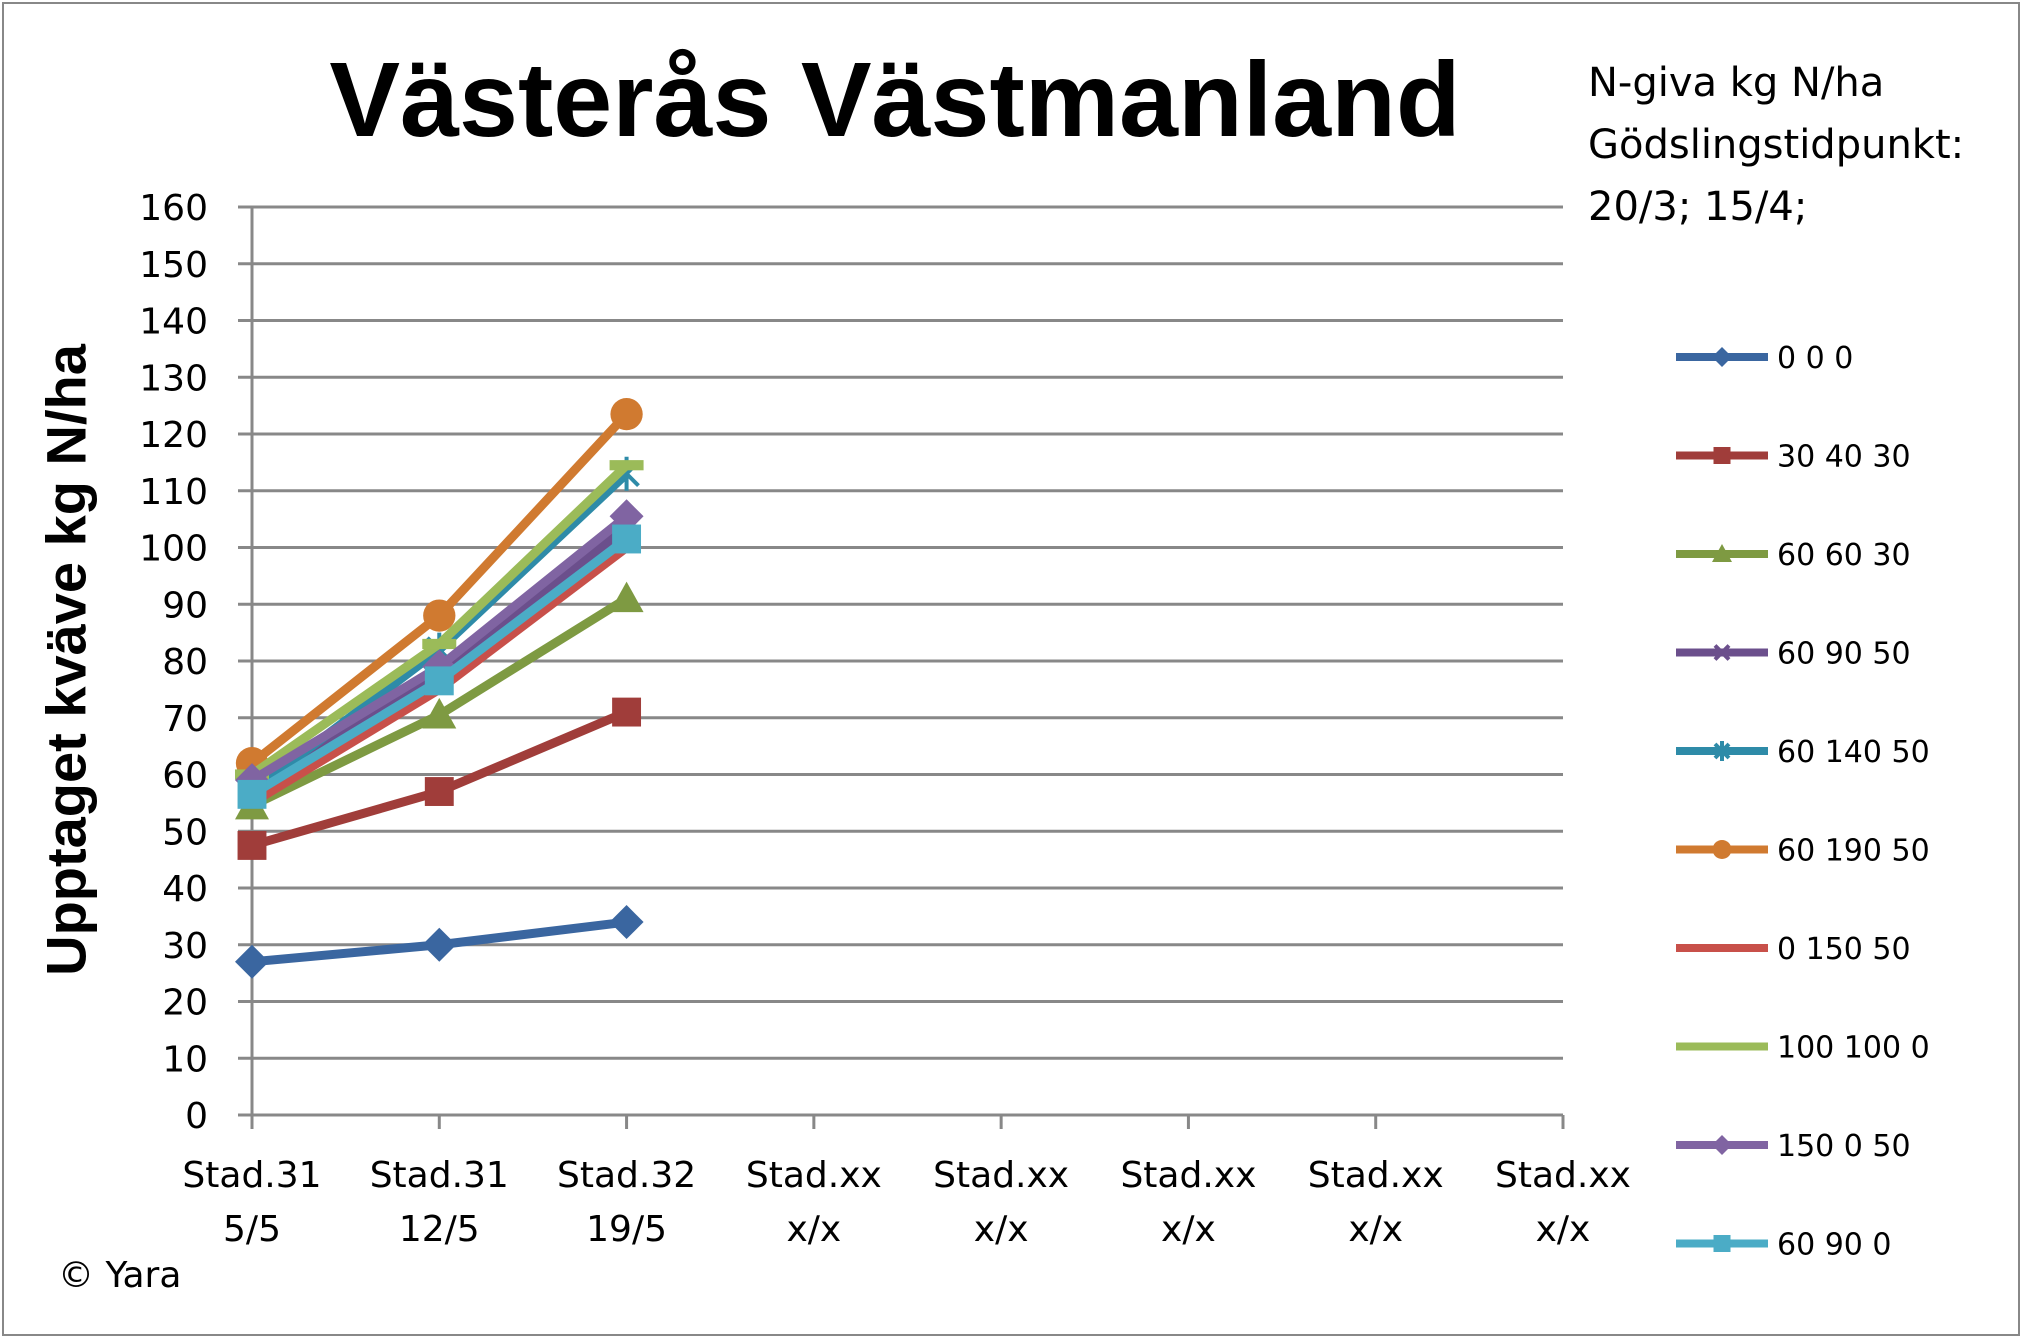 The height and width of the screenshot is (1340, 2026). What do you see at coordinates (1853, 1048) in the screenshot?
I see `legend-label: 100 100 0` at bounding box center [1853, 1048].